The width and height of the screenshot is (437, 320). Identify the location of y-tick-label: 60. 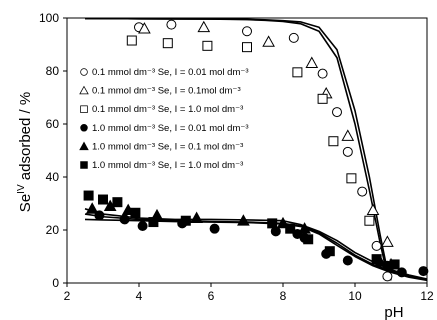
(53, 124).